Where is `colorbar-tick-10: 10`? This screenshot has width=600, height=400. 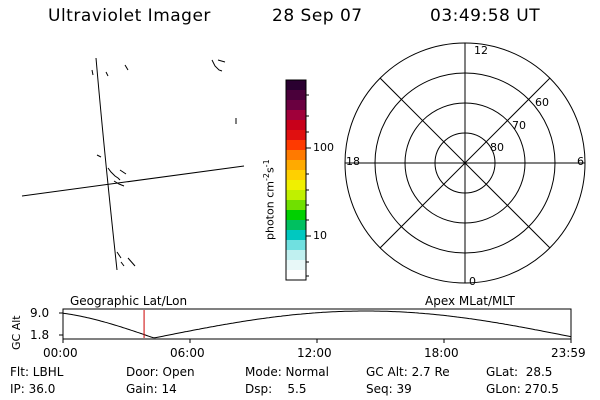 colorbar-tick-10: 10 is located at coordinates (320, 235).